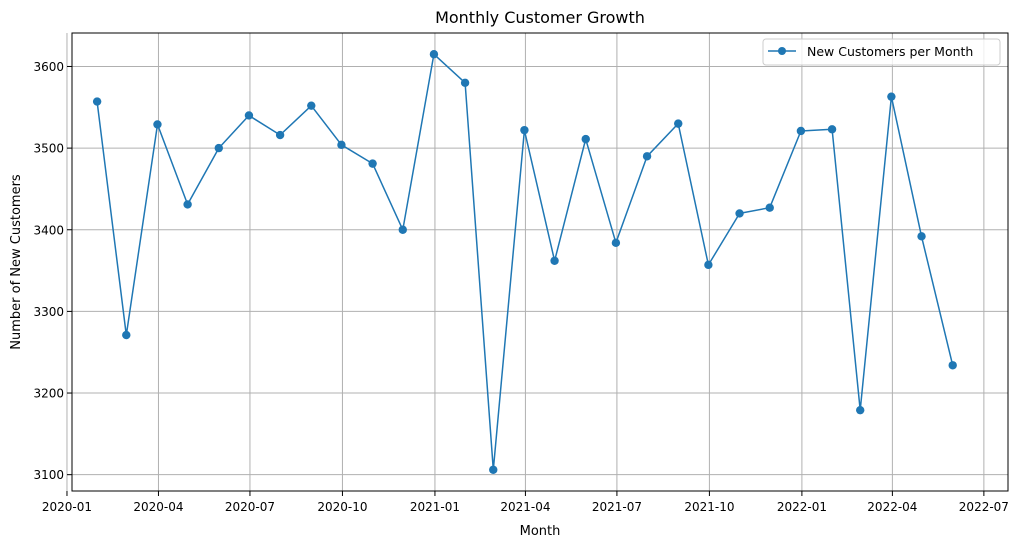  What do you see at coordinates (435, 507) in the screenshot?
I see `x-tick-label: 2021-01` at bounding box center [435, 507].